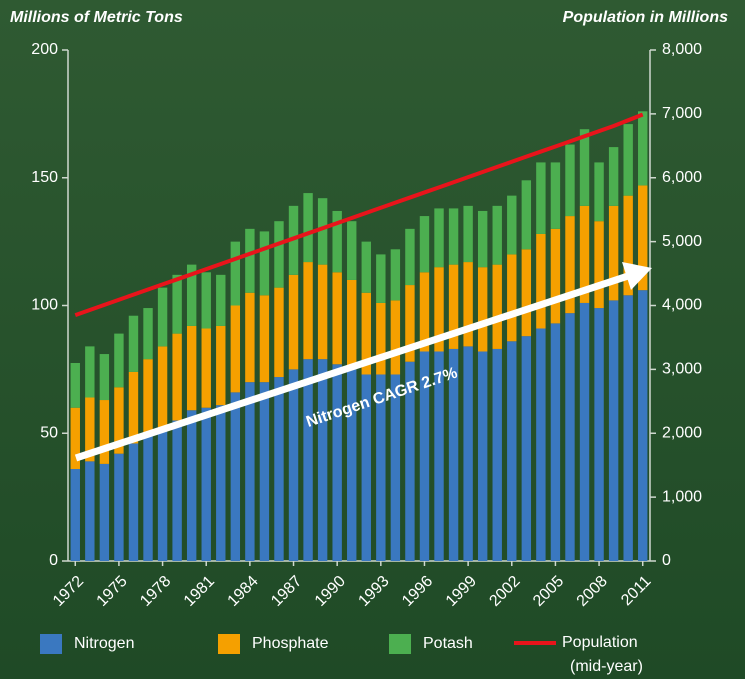 This screenshot has width=745, height=679. Describe the element at coordinates (53, 560) in the screenshot. I see `y-tick-label: 0` at that location.